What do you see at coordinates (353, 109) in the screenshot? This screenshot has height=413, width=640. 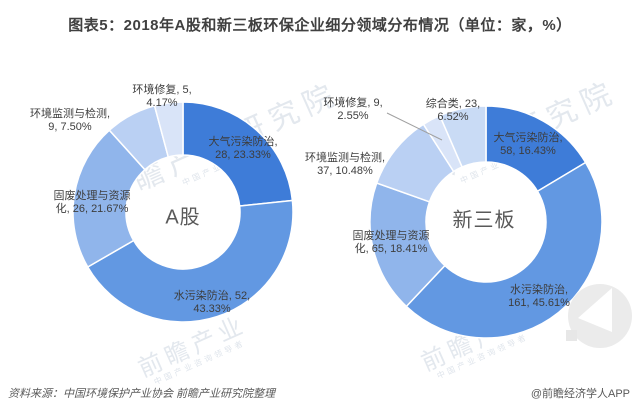 I see `label-neeq-remediation: 环境修复, 9, 2.55%` at bounding box center [353, 109].